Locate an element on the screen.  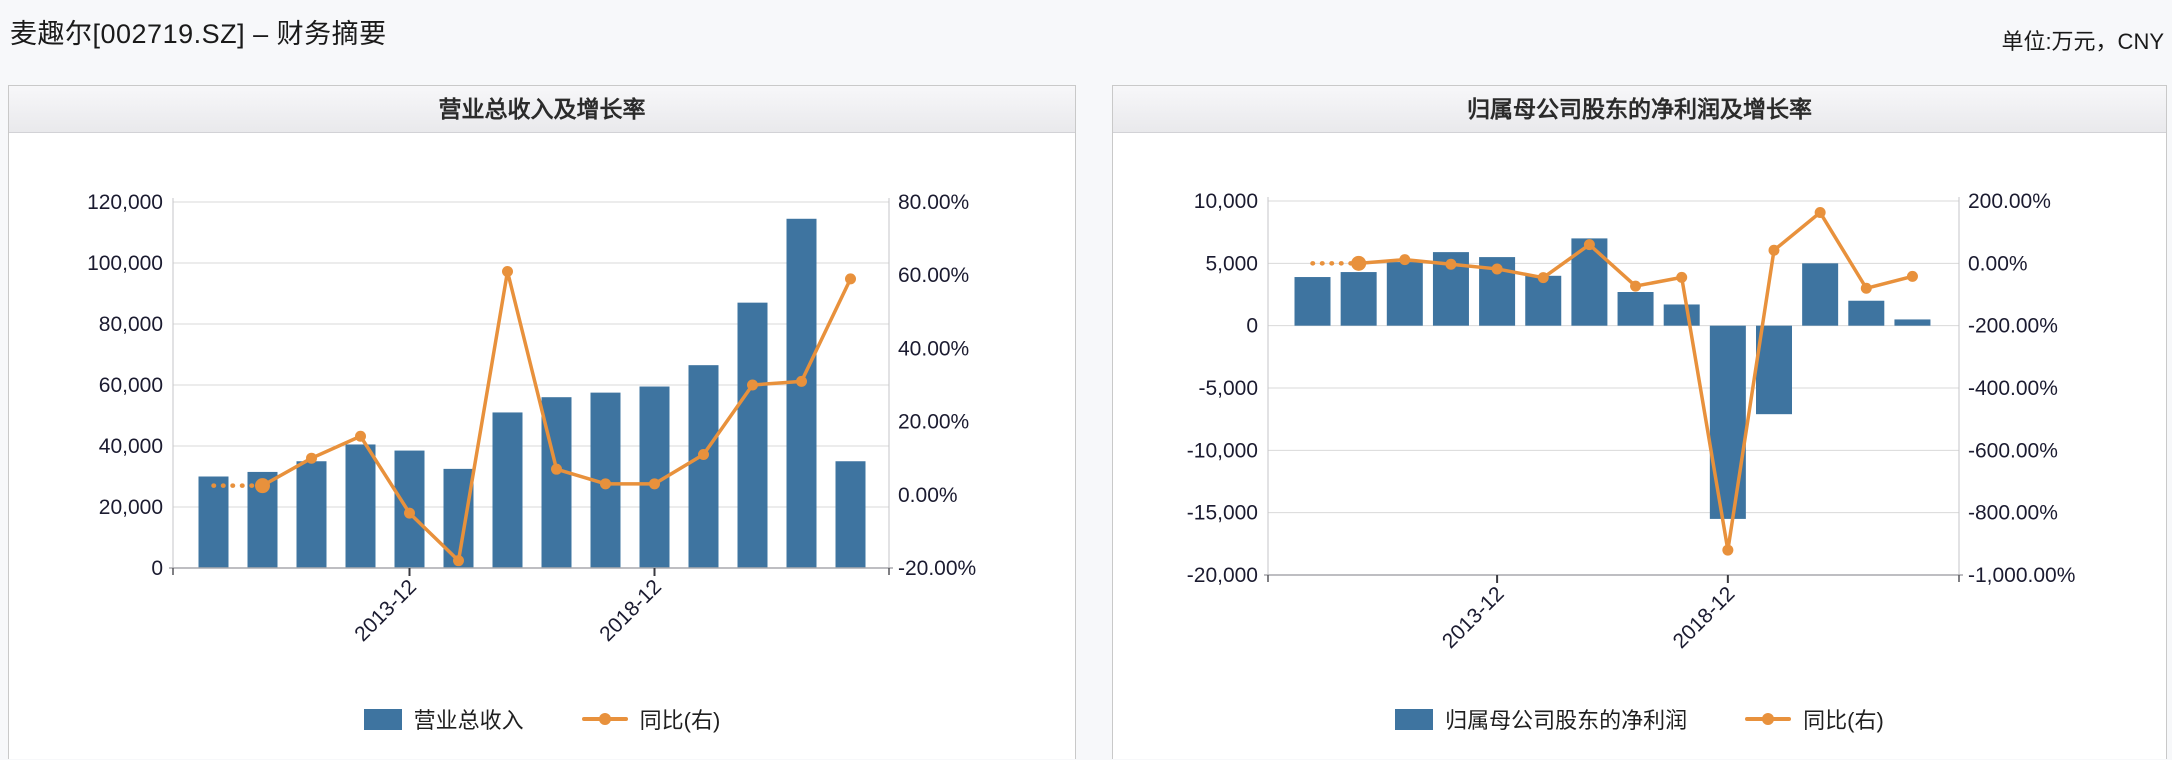
page-title: 麦趣尔[002719.SZ] – 财务摘要 is located at coordinates (198, 34).